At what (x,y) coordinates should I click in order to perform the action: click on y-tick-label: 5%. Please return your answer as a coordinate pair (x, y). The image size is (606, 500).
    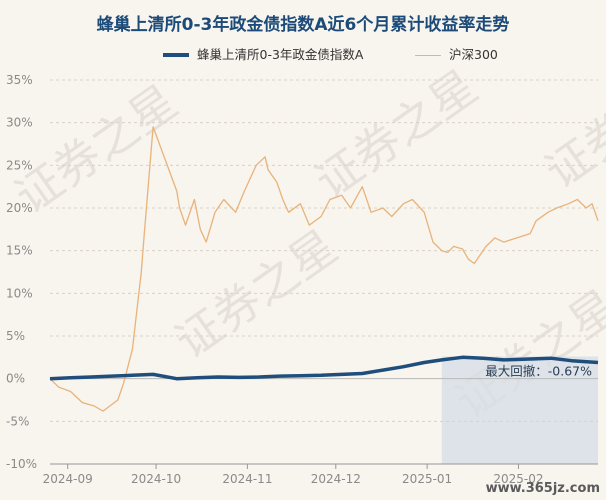
    Looking at the image, I should click on (15, 336).